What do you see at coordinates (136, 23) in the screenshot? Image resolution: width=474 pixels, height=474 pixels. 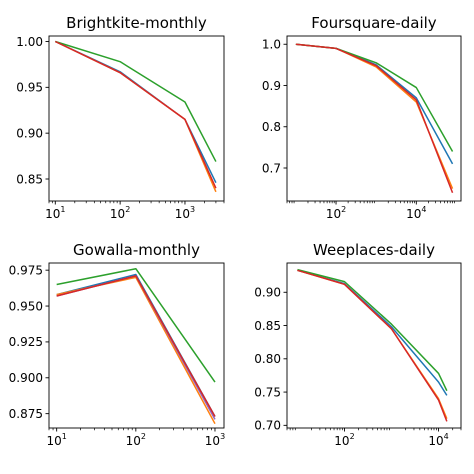 I see `subplot-title: Brightkite-monthly` at bounding box center [136, 23].